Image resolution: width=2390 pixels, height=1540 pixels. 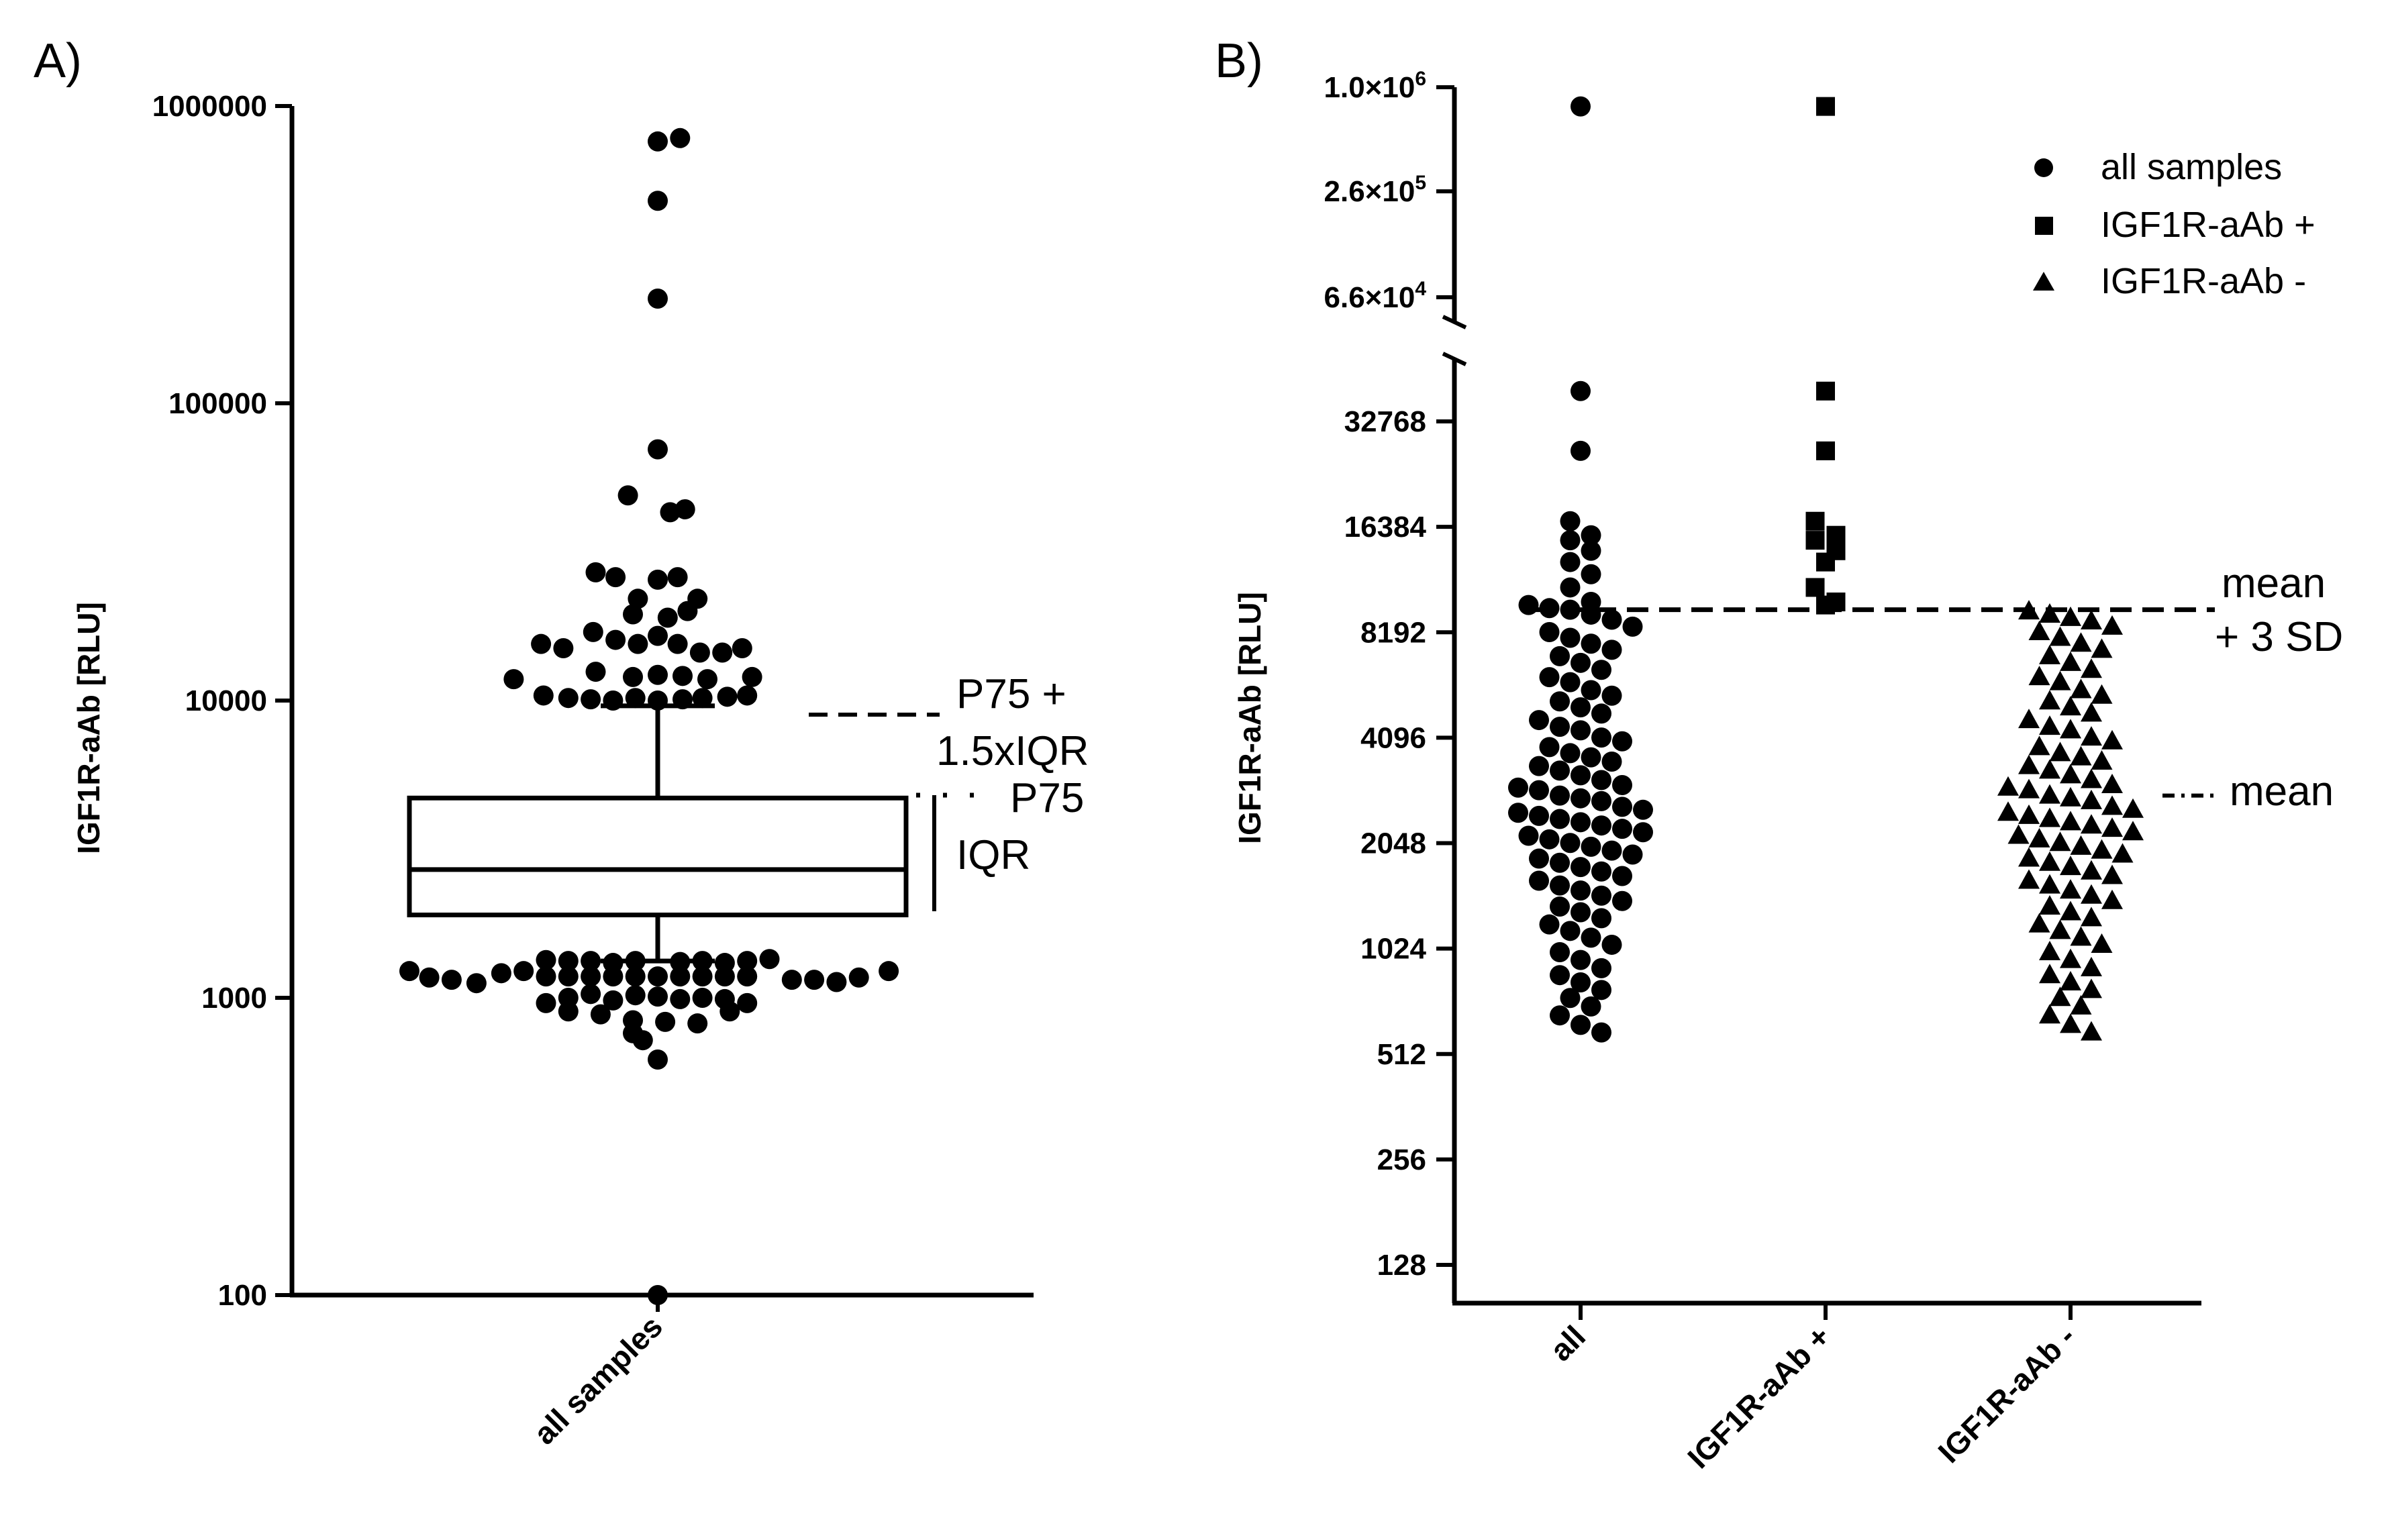 I want to click on y-tick-label: 10000, so click(x=226, y=700).